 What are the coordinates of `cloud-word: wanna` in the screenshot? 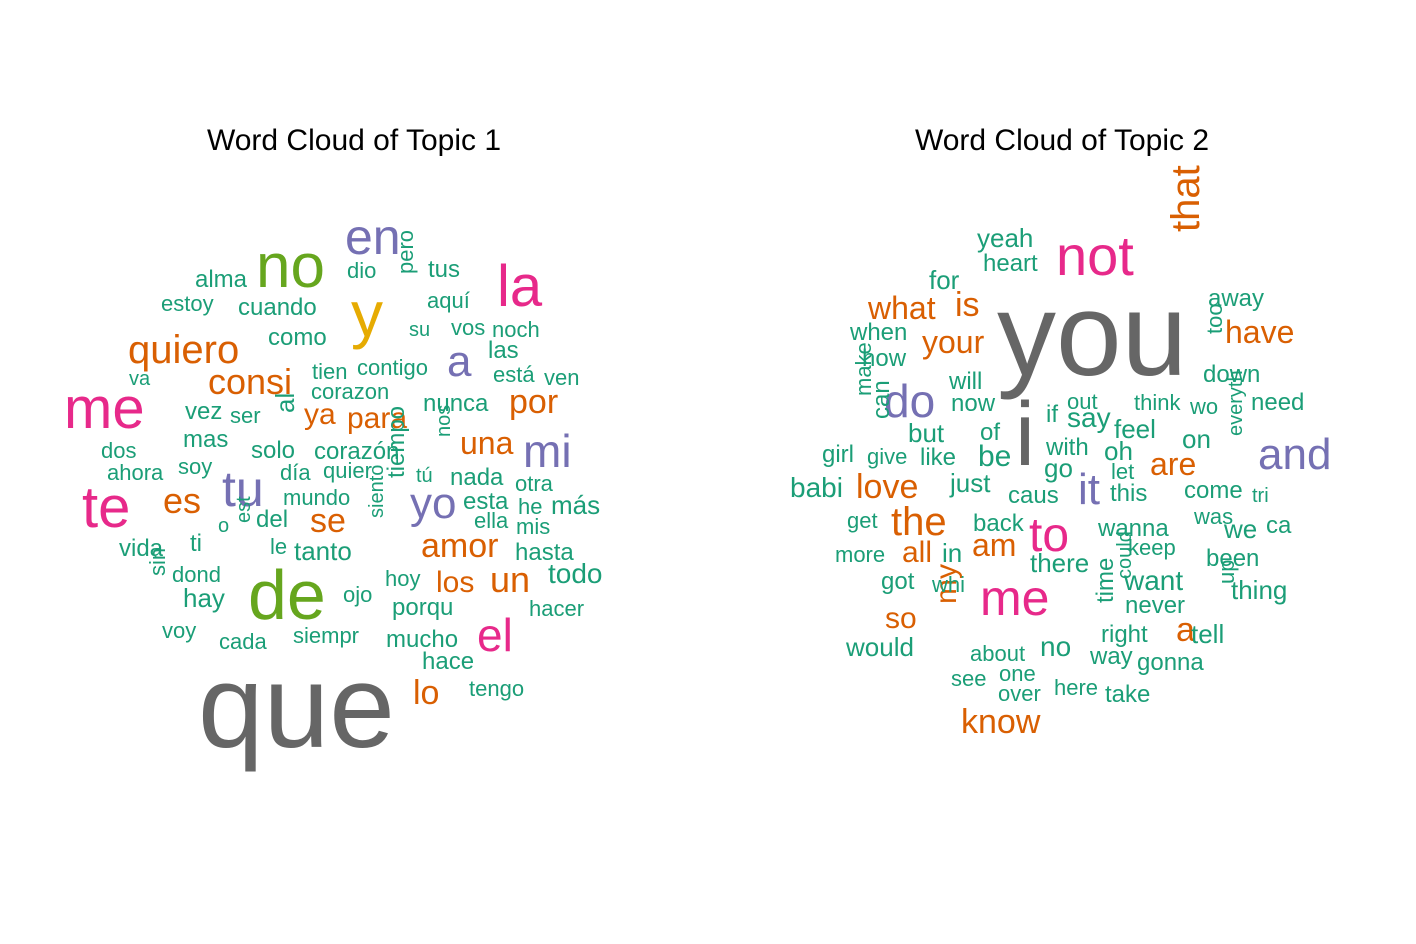 It's located at (1133, 528).